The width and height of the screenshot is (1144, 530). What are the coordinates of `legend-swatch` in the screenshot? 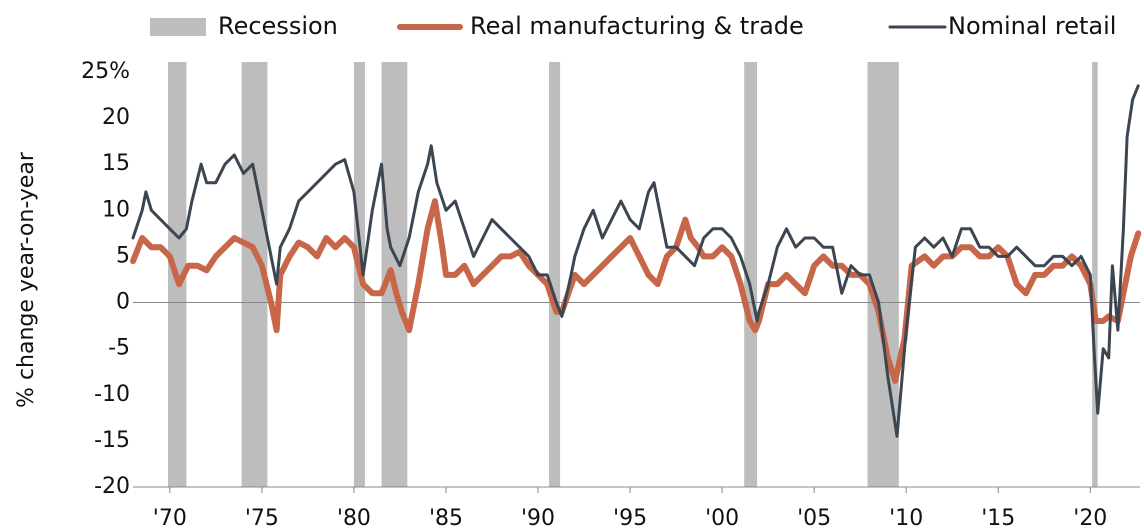 It's located at (178, 27).